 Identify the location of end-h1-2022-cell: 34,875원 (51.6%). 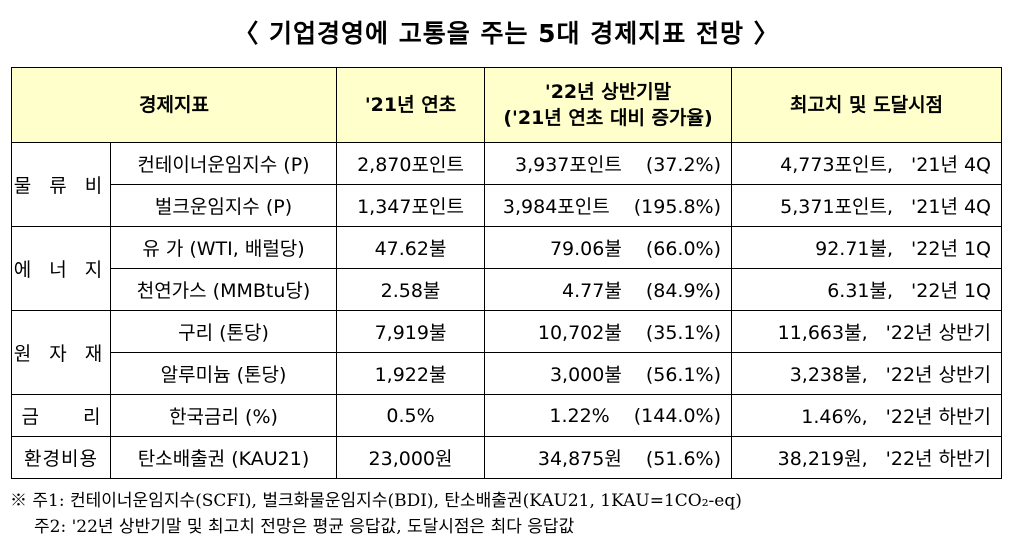
(608, 457).